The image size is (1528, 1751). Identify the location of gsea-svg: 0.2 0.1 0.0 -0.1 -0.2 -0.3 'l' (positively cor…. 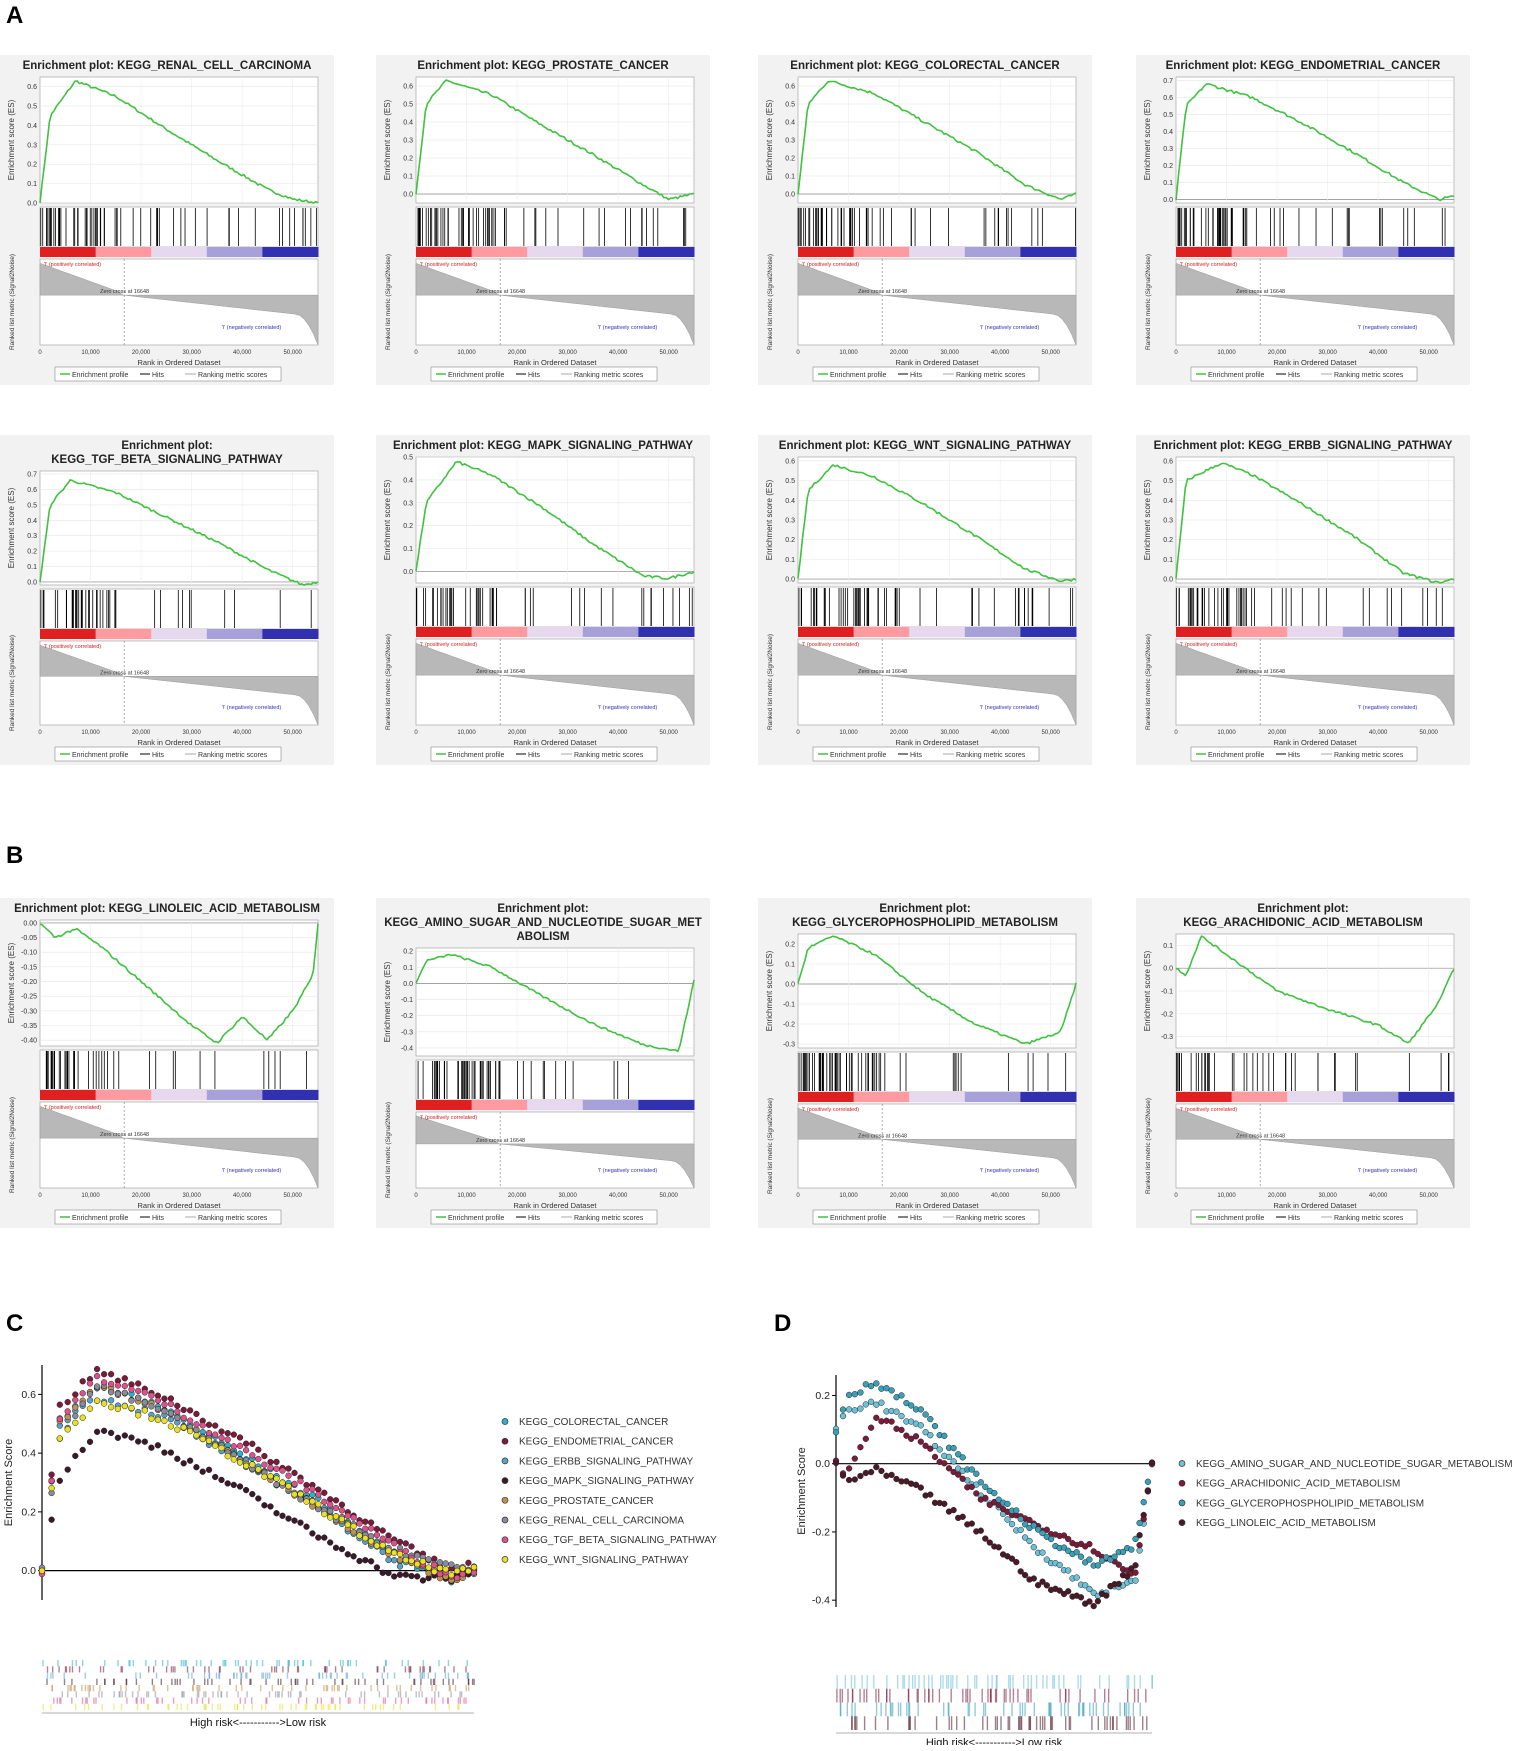
(921, 1079).